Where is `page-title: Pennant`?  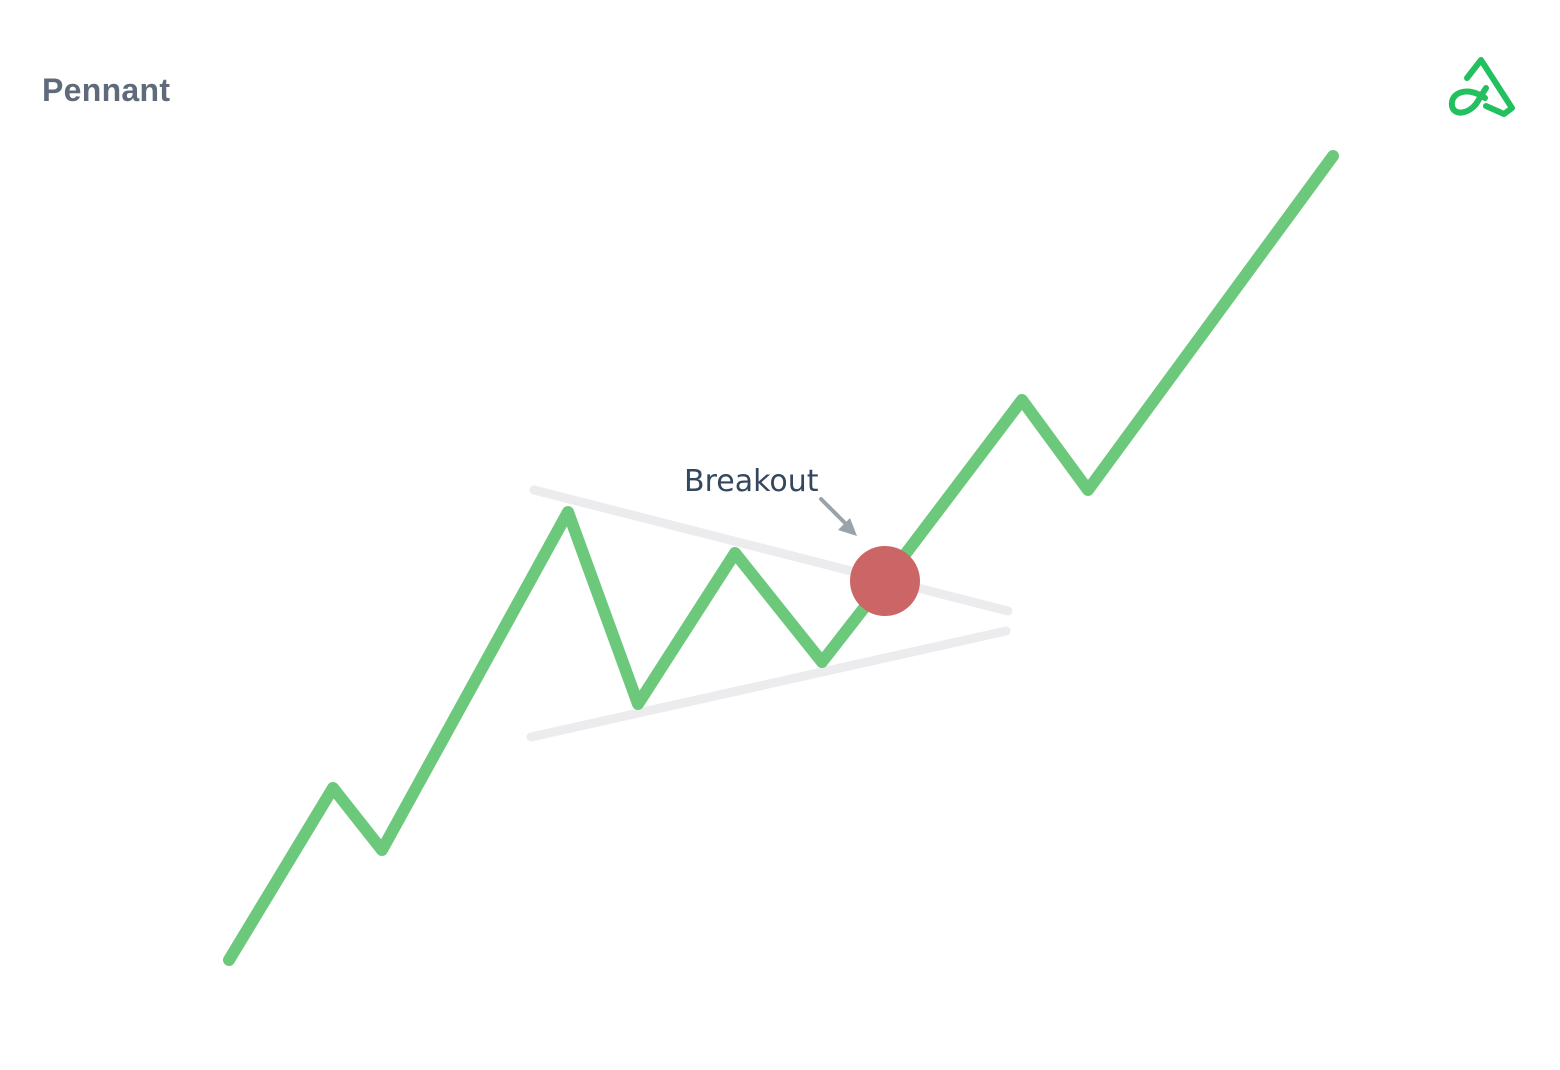
page-title: Pennant is located at coordinates (106, 90).